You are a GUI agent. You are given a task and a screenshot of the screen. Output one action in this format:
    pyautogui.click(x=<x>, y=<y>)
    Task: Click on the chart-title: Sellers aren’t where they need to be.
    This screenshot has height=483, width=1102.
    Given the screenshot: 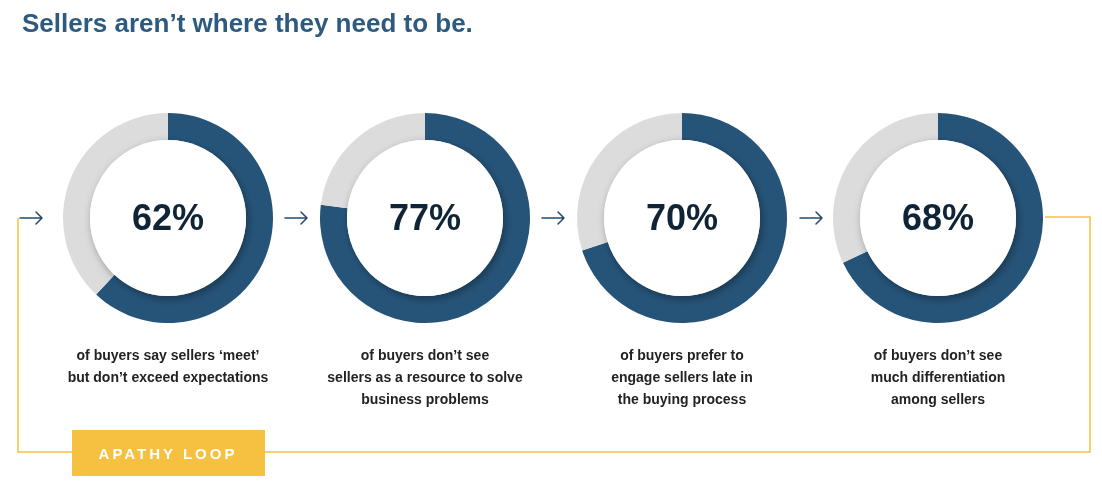 What is the action you would take?
    pyautogui.click(x=247, y=23)
    